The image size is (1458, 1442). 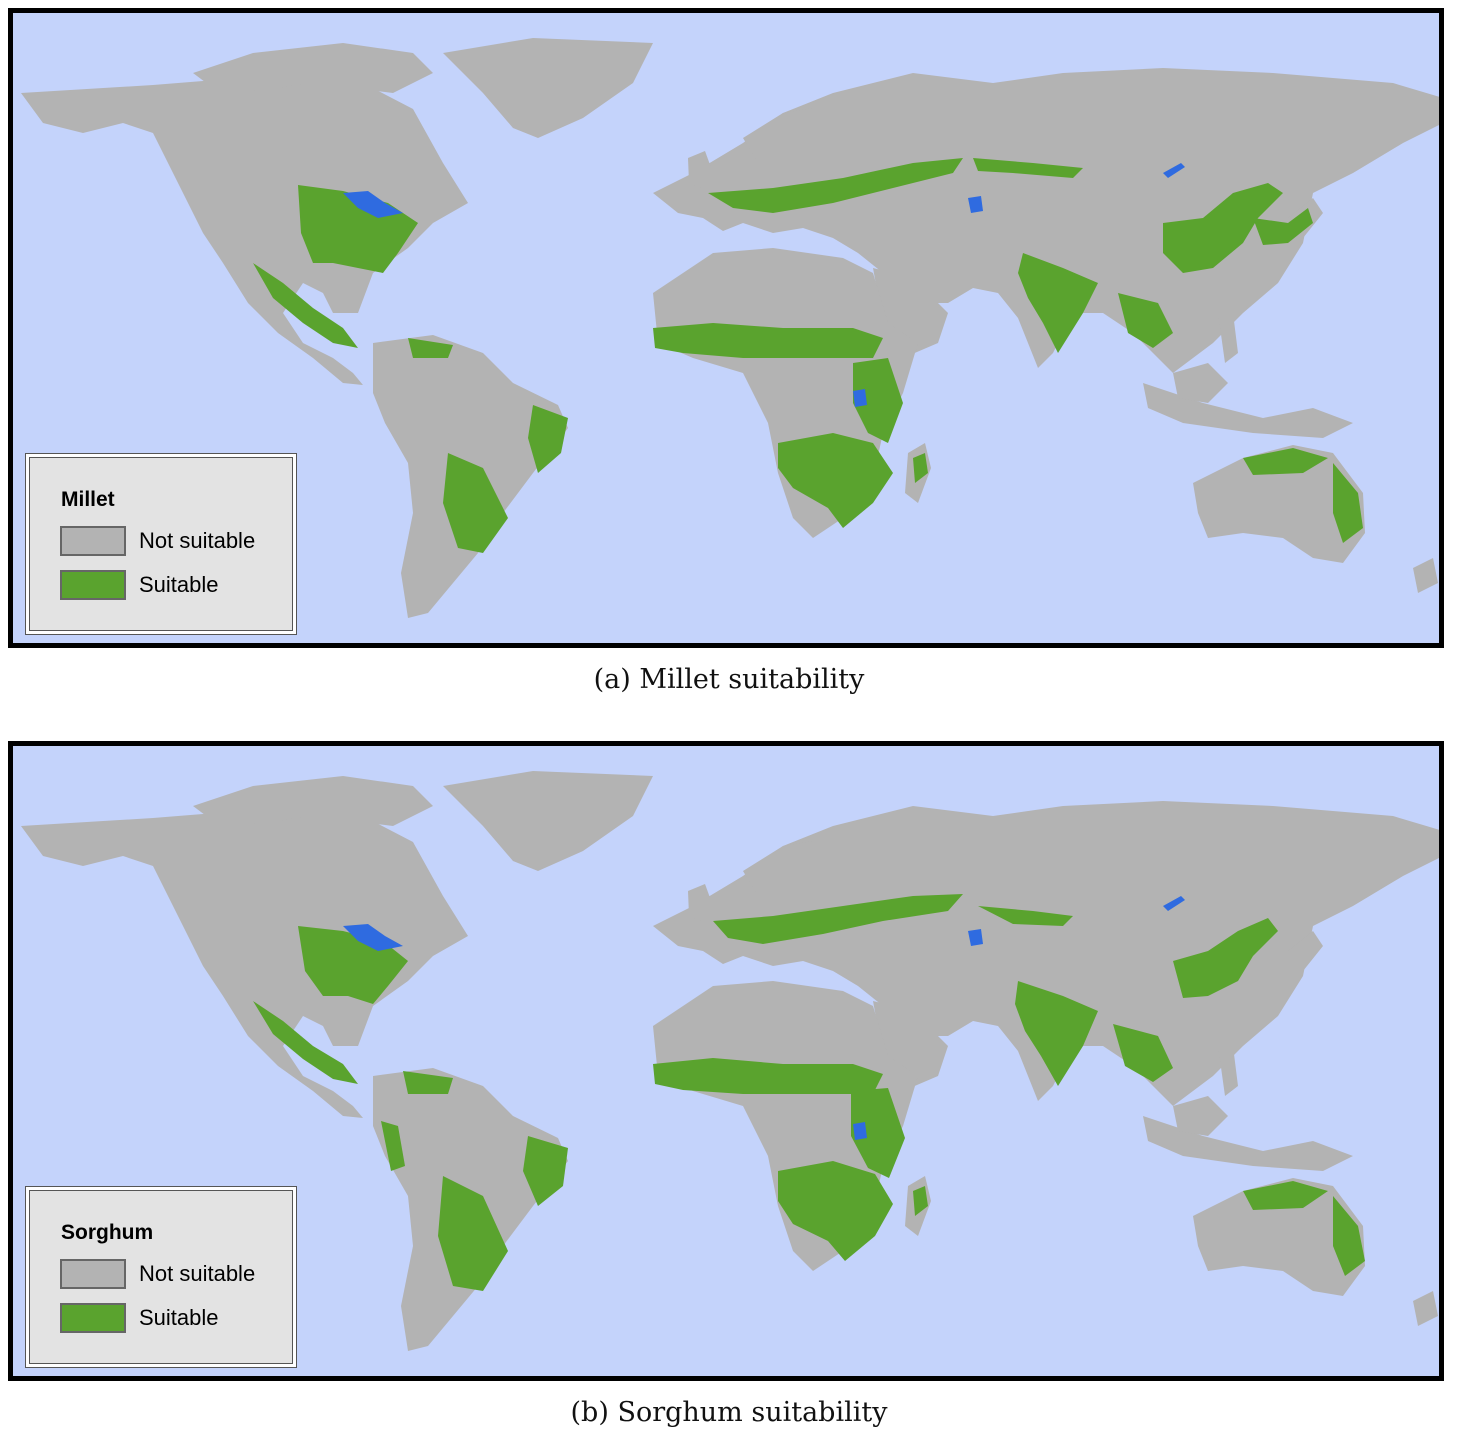 I want to click on map-legend: Sorghum Not suitable Suitable, so click(x=161, y=1277).